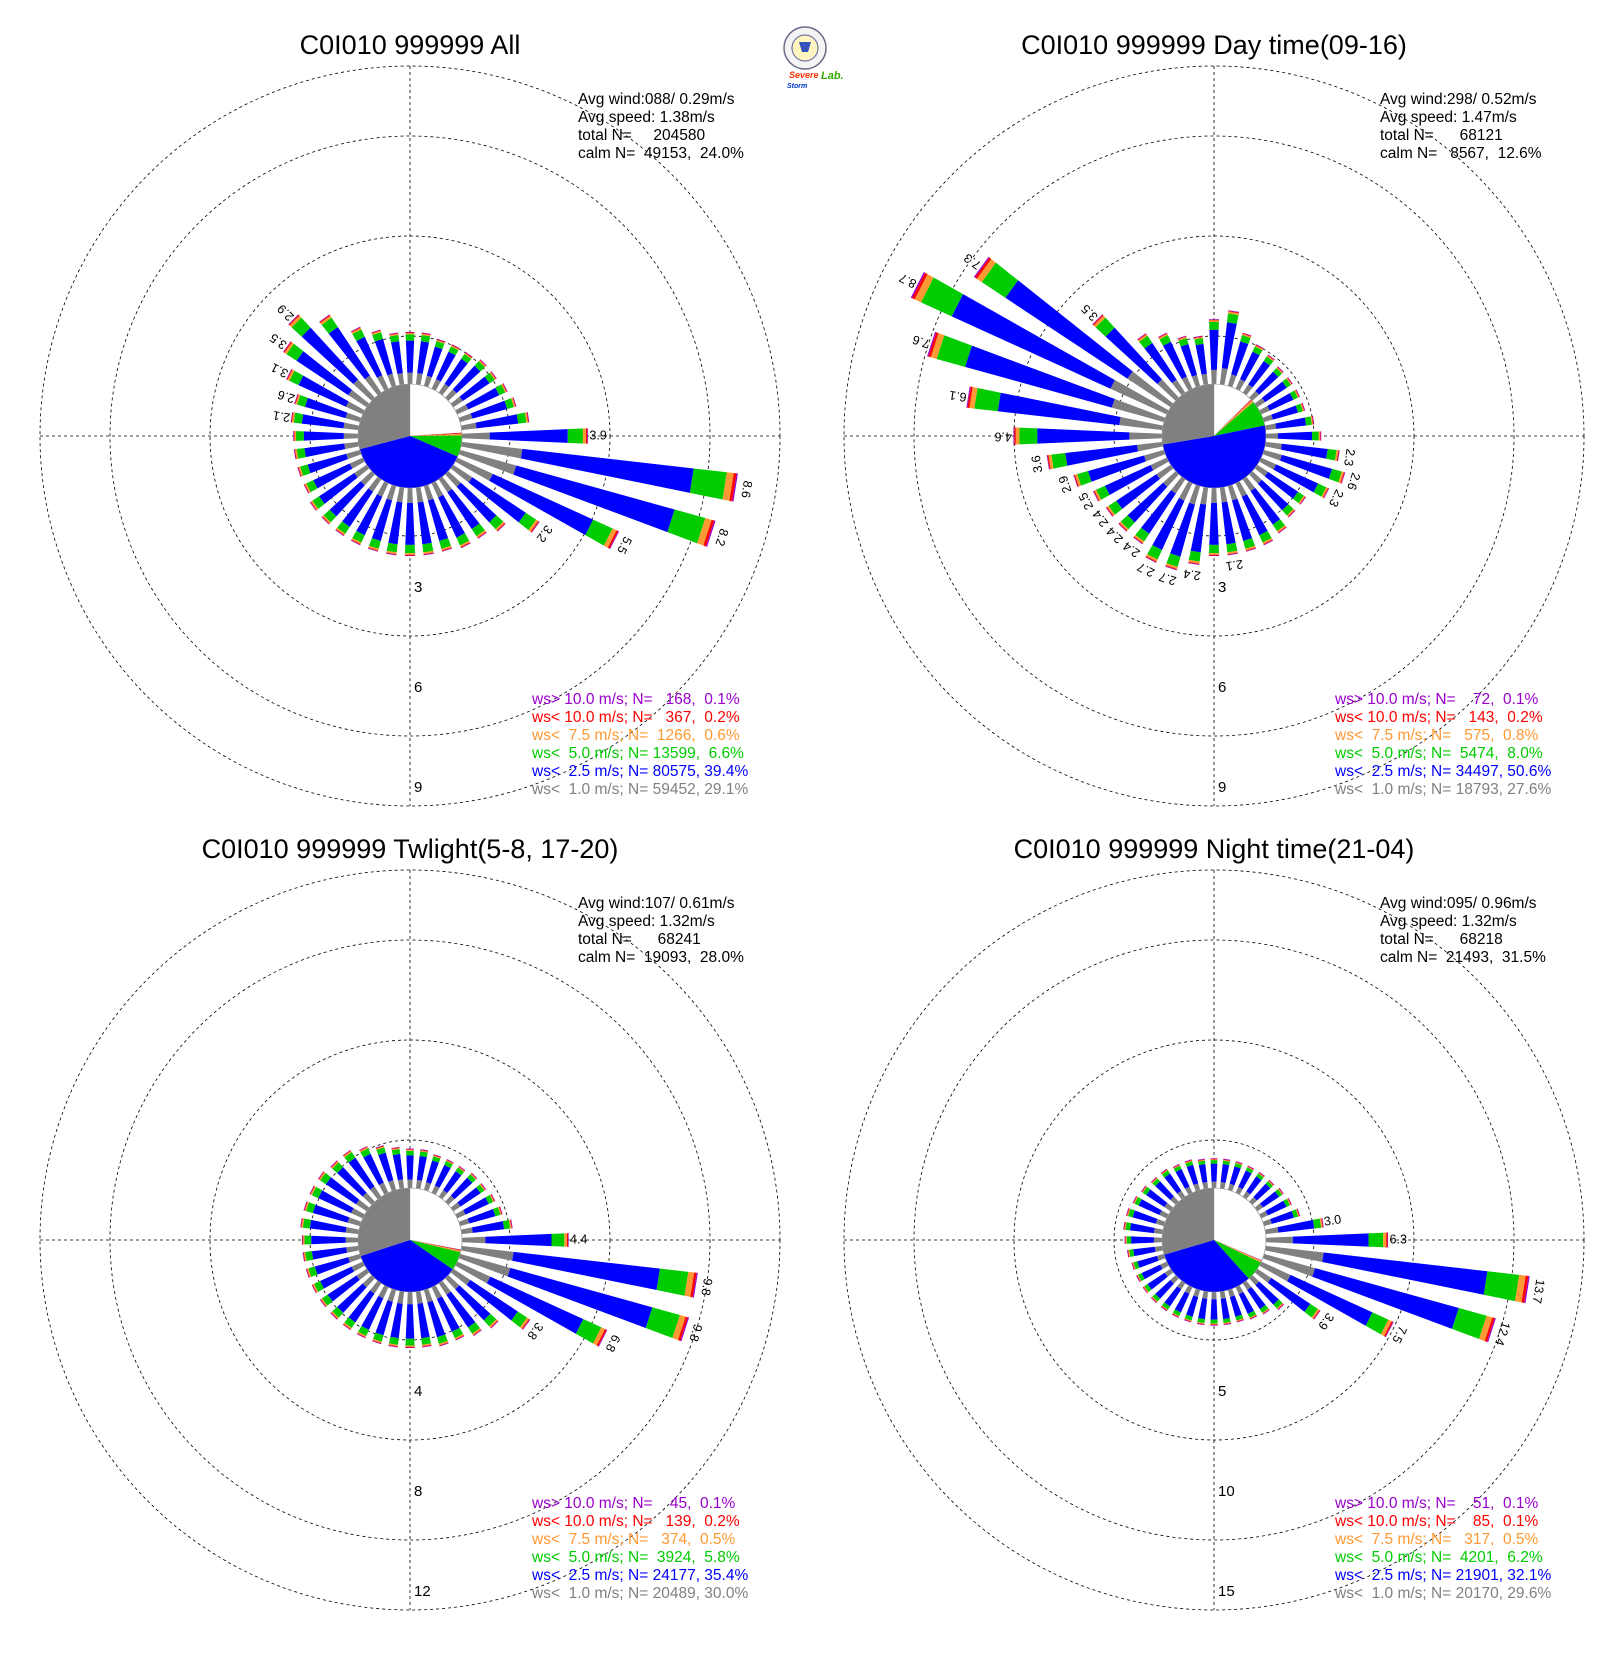 The height and width of the screenshot is (1665, 1620). What do you see at coordinates (1146, 569) in the screenshot?
I see `bar-value-label: 2.7` at bounding box center [1146, 569].